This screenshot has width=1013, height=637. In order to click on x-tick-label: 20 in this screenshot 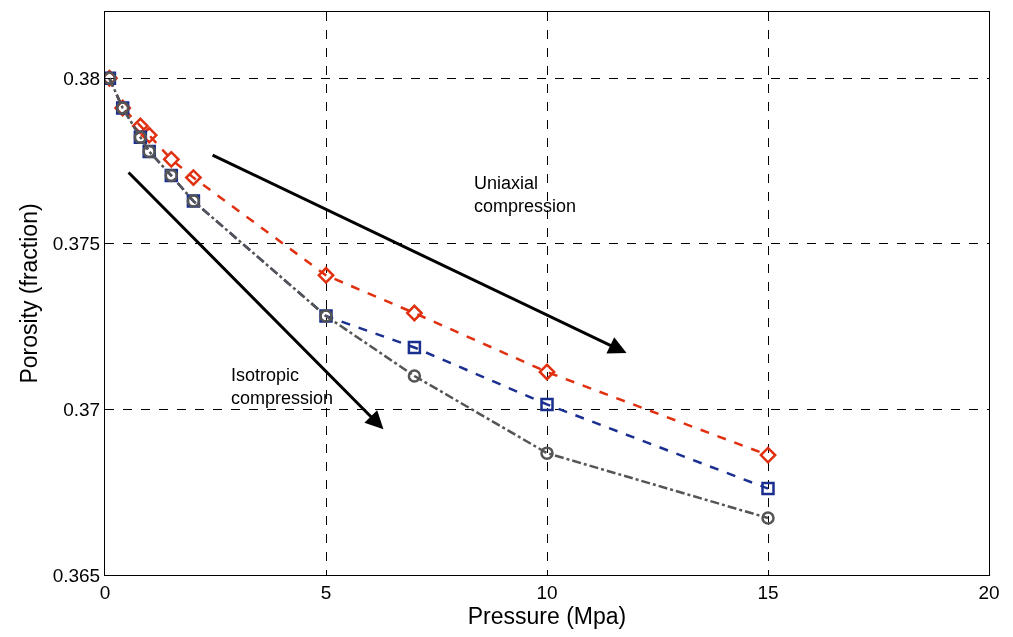, I will do `click(989, 592)`.